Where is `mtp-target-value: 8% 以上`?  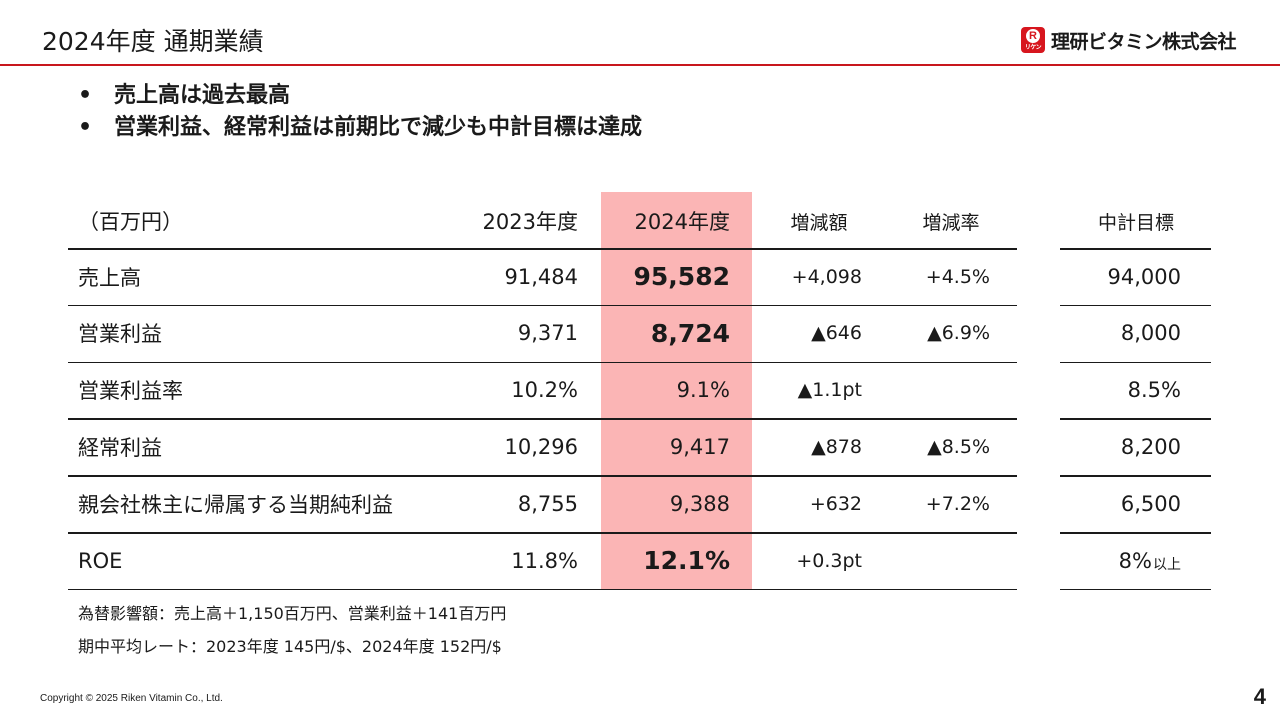 mtp-target-value: 8% 以上 is located at coordinates (1120, 561).